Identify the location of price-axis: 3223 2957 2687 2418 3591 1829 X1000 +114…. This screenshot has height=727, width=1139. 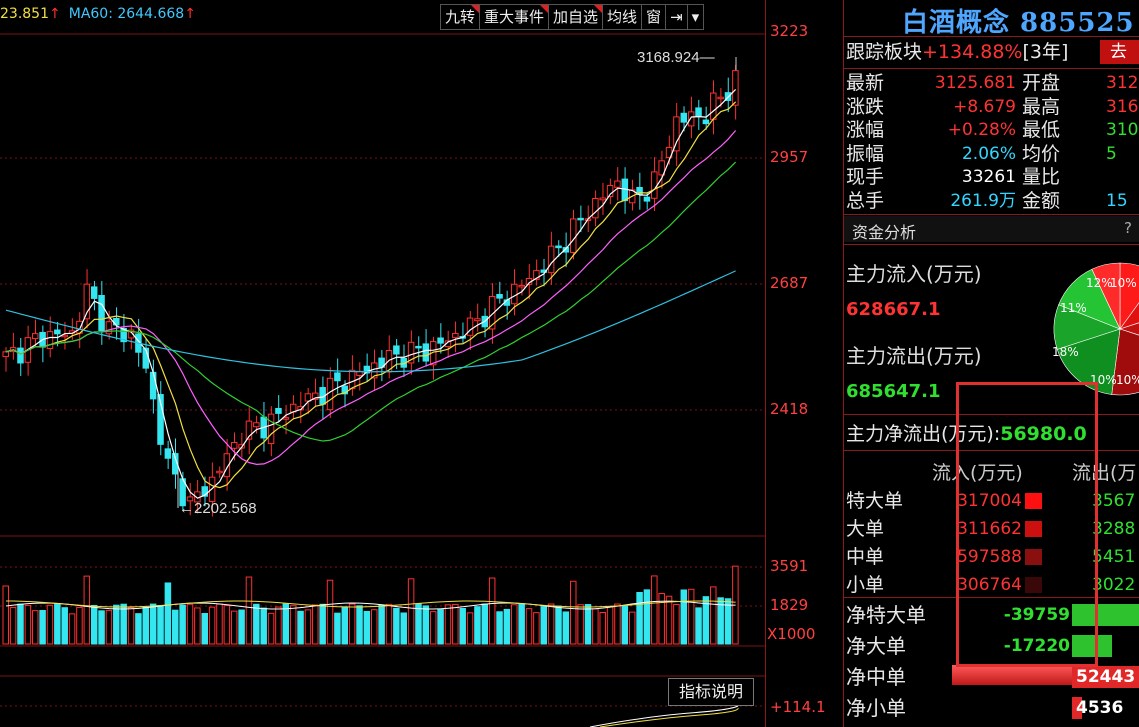
(804, 363).